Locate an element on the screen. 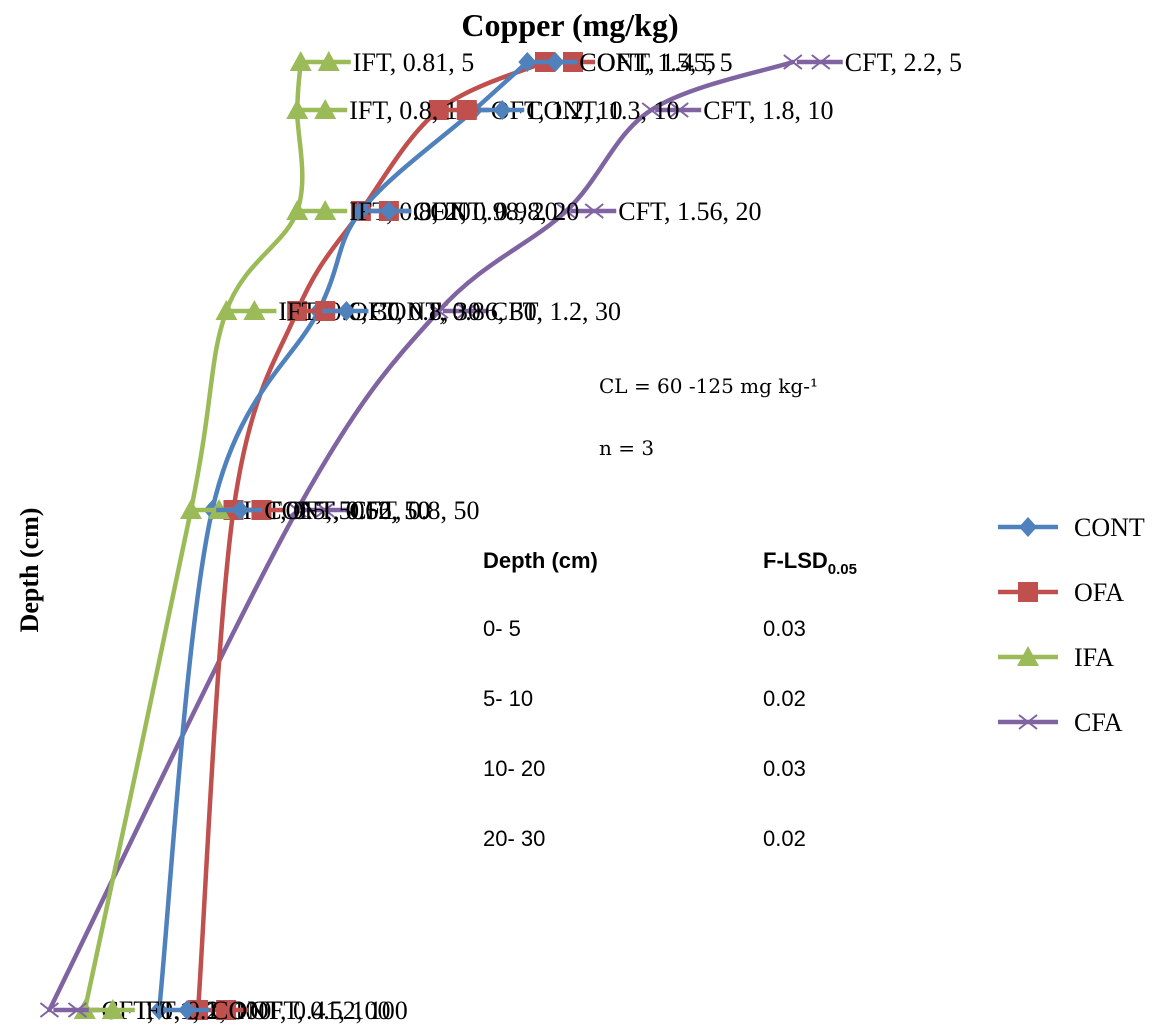 The width and height of the screenshot is (1169, 1034). data-label-text: CONT, 0.56, 50 is located at coordinates (347, 510).